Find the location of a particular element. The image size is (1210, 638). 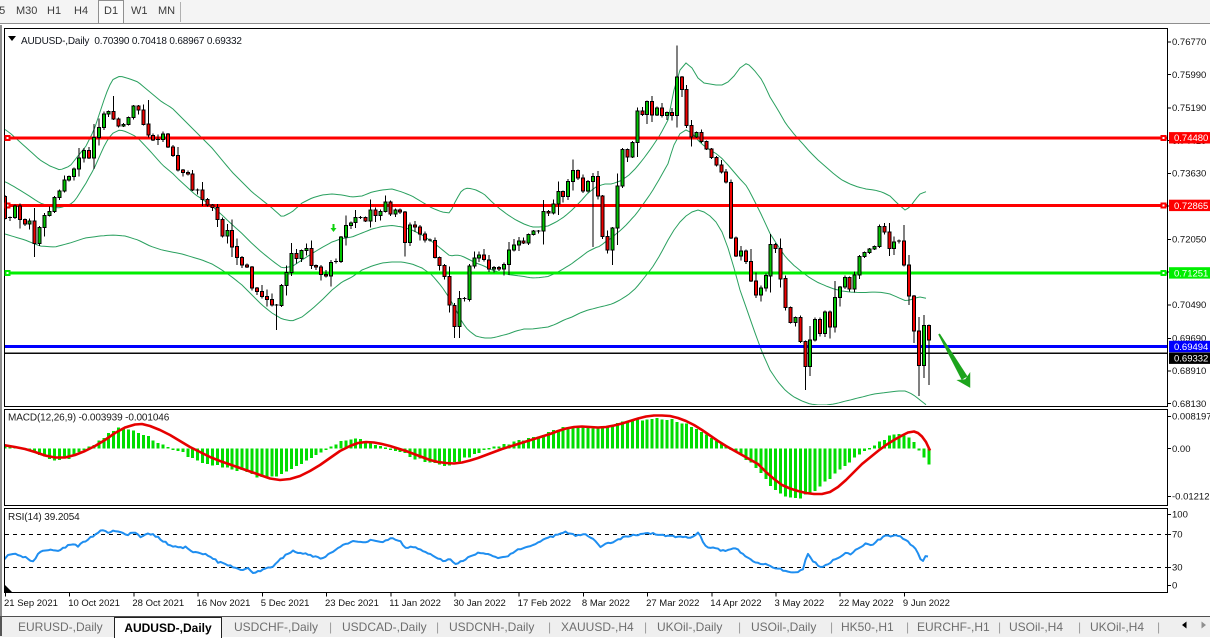

svg-text: 0.68910 is located at coordinates (1189, 371).